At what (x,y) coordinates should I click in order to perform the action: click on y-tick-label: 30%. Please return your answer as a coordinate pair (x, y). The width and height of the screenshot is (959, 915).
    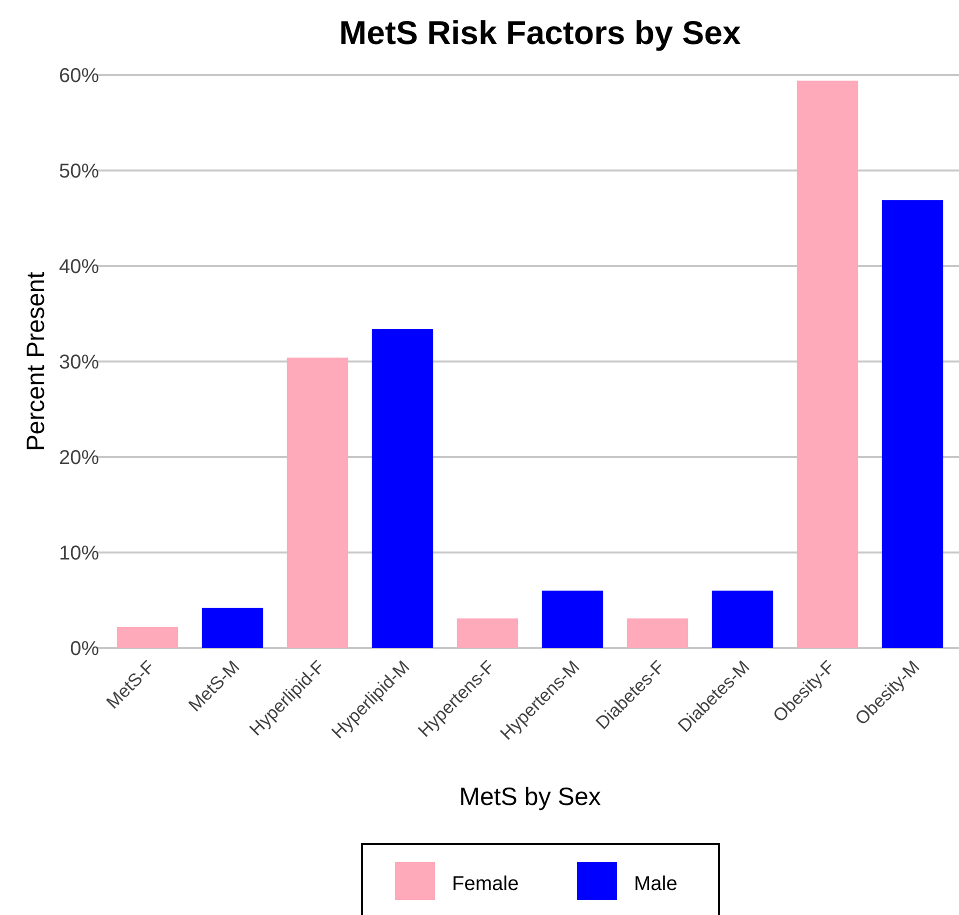
    Looking at the image, I should click on (79, 363).